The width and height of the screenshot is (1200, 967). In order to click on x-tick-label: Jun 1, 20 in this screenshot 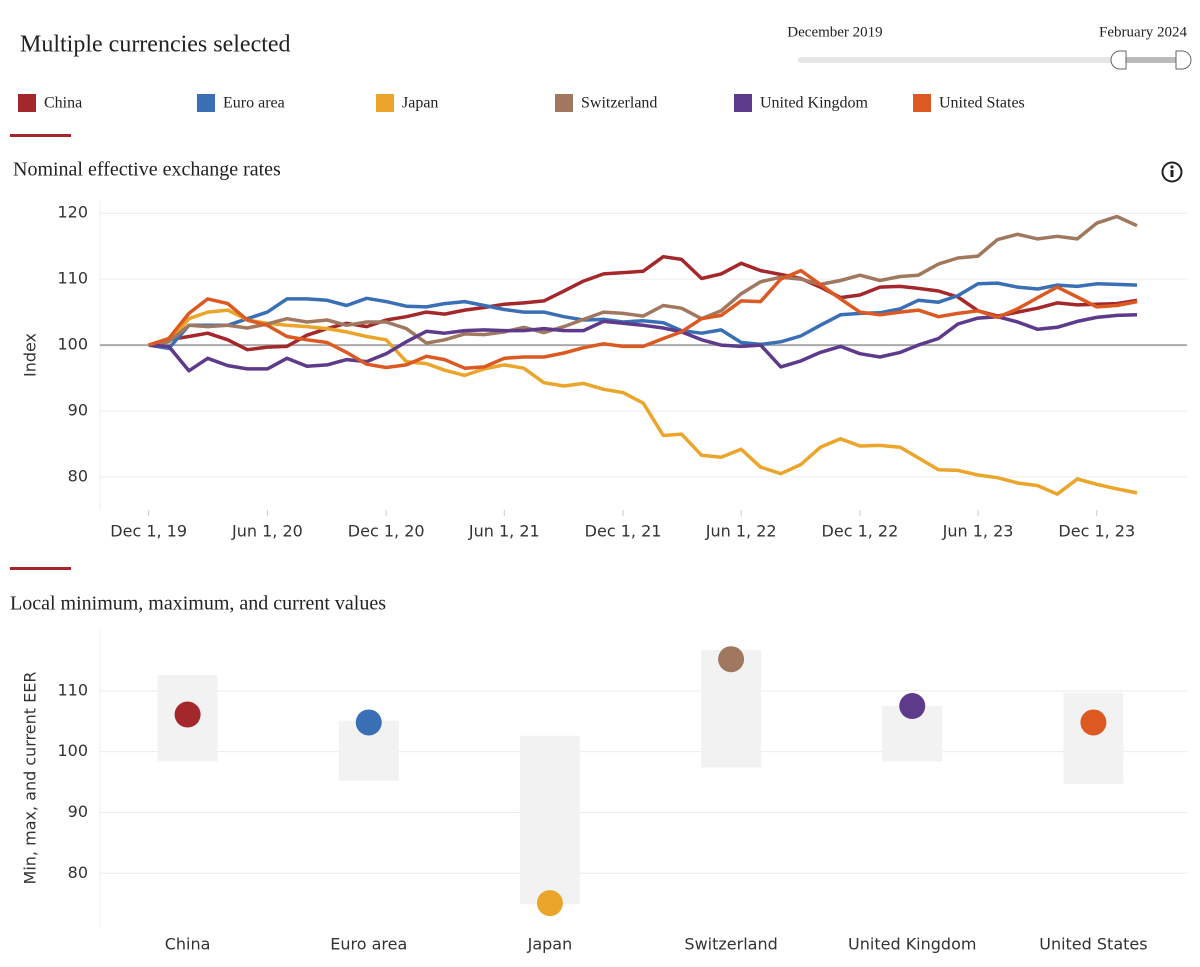, I will do `click(267, 531)`.